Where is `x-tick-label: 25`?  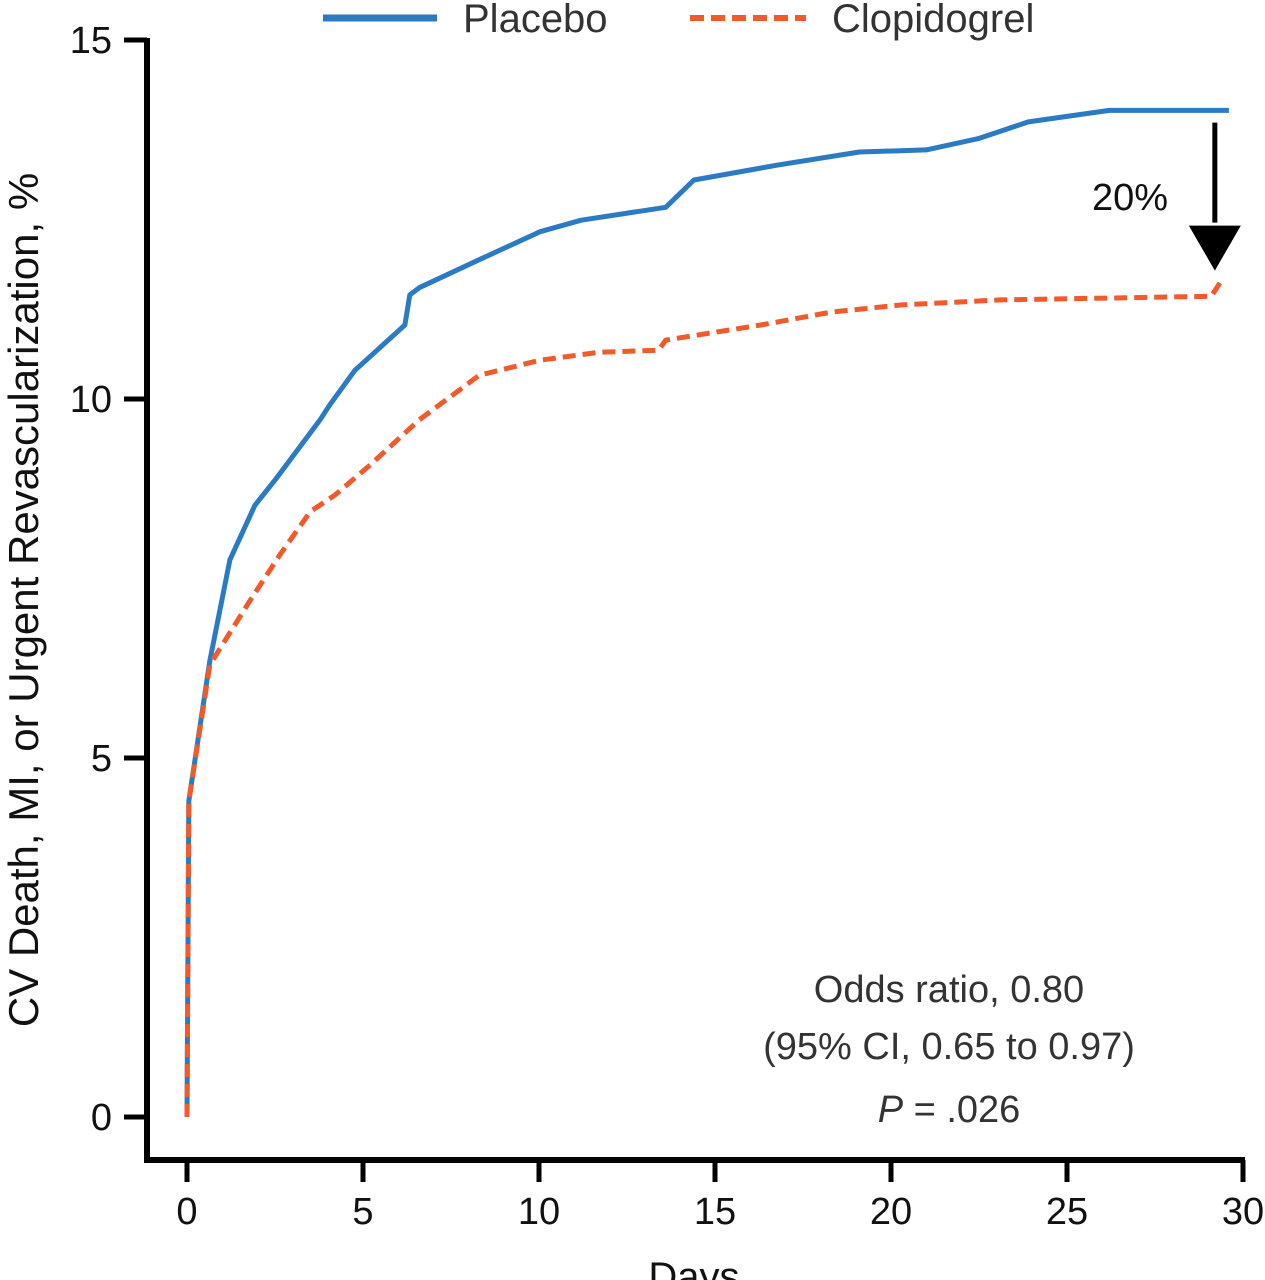
x-tick-label: 25 is located at coordinates (1067, 1212).